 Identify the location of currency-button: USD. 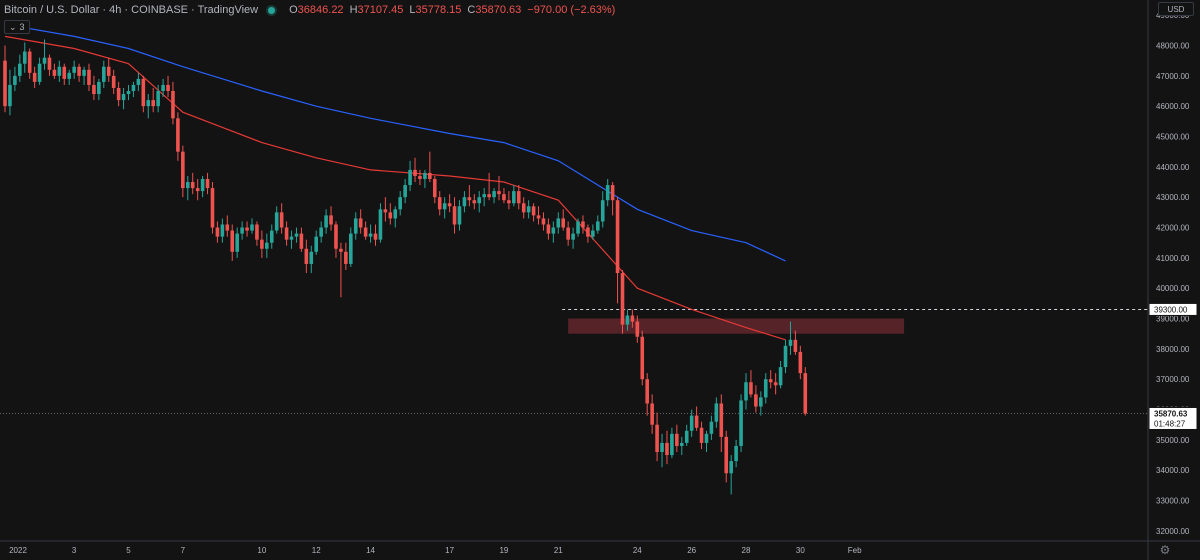
(1176, 9).